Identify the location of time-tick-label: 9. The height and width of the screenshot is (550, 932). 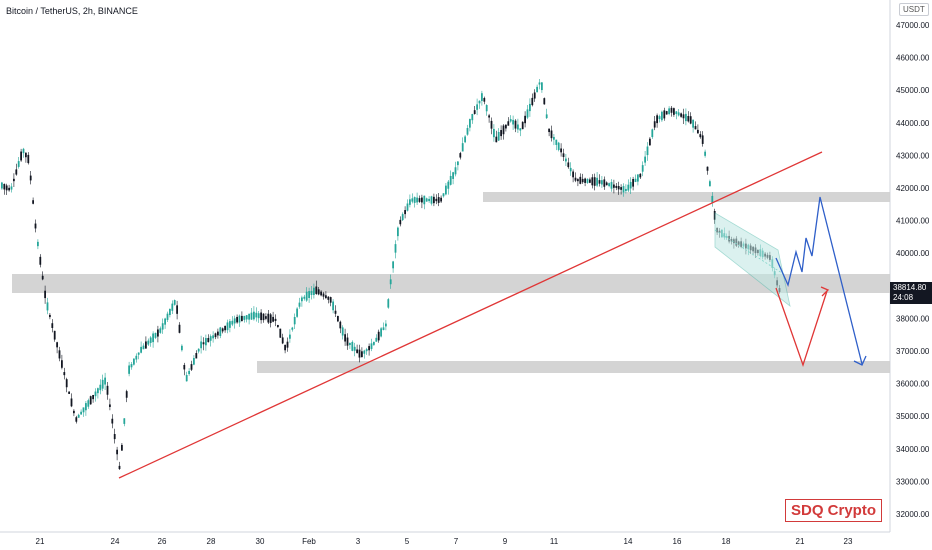
(505, 541).